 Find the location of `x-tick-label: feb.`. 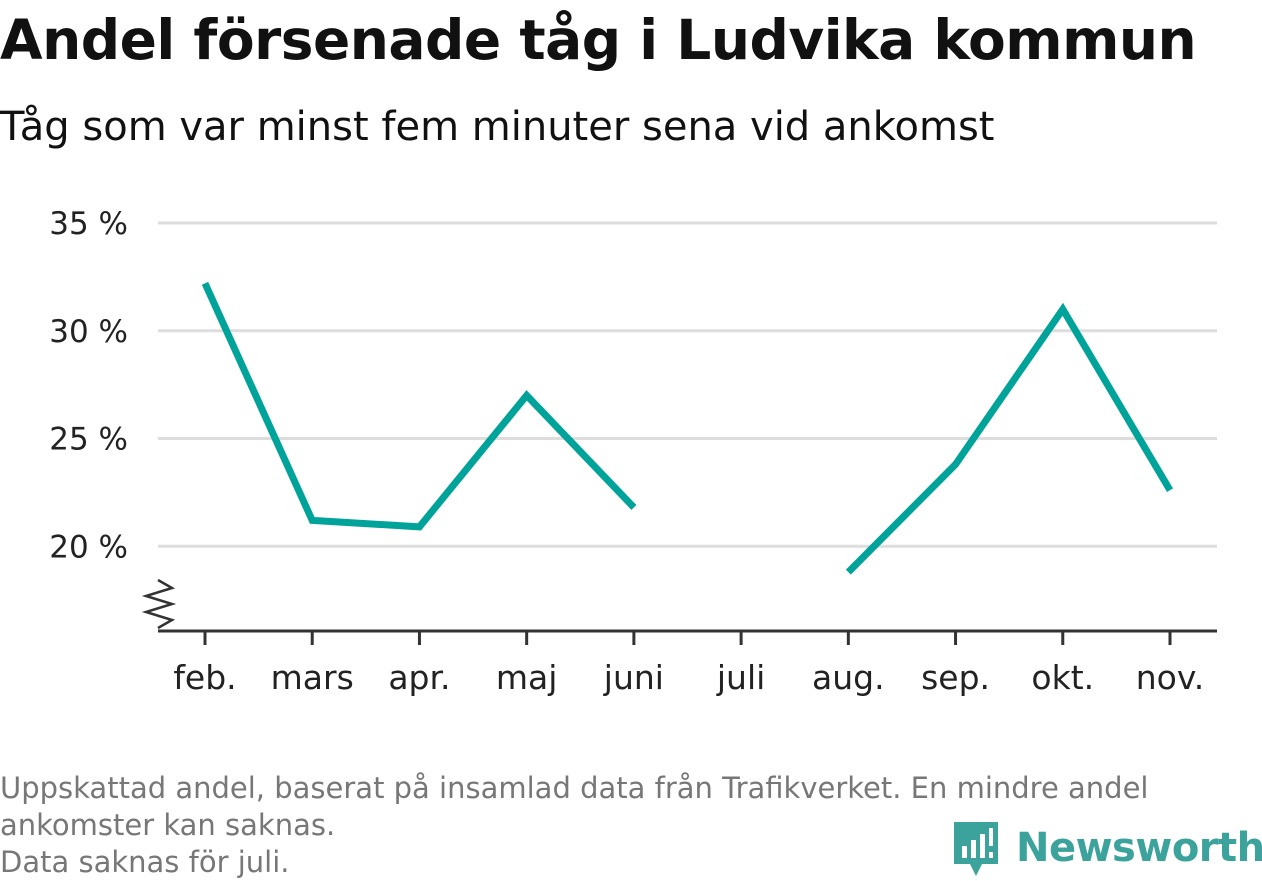

x-tick-label: feb. is located at coordinates (204, 677).